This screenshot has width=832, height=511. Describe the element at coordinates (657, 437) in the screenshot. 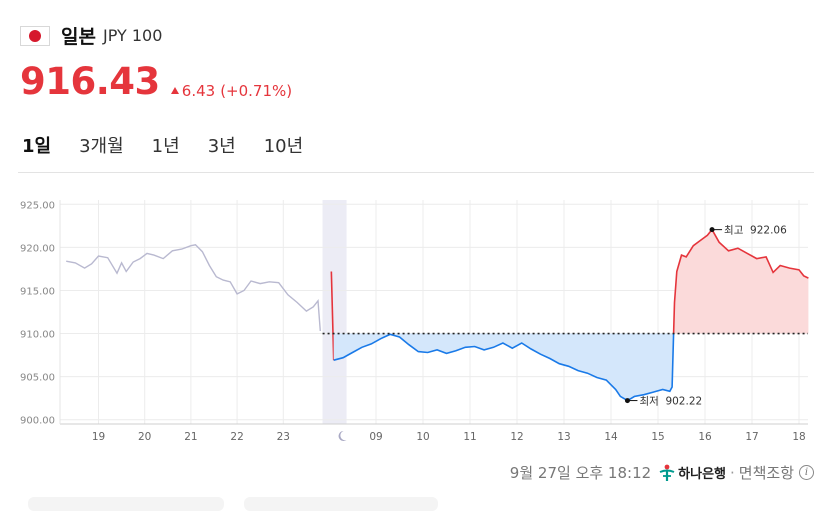

I see `x-tick-label: 15` at that location.